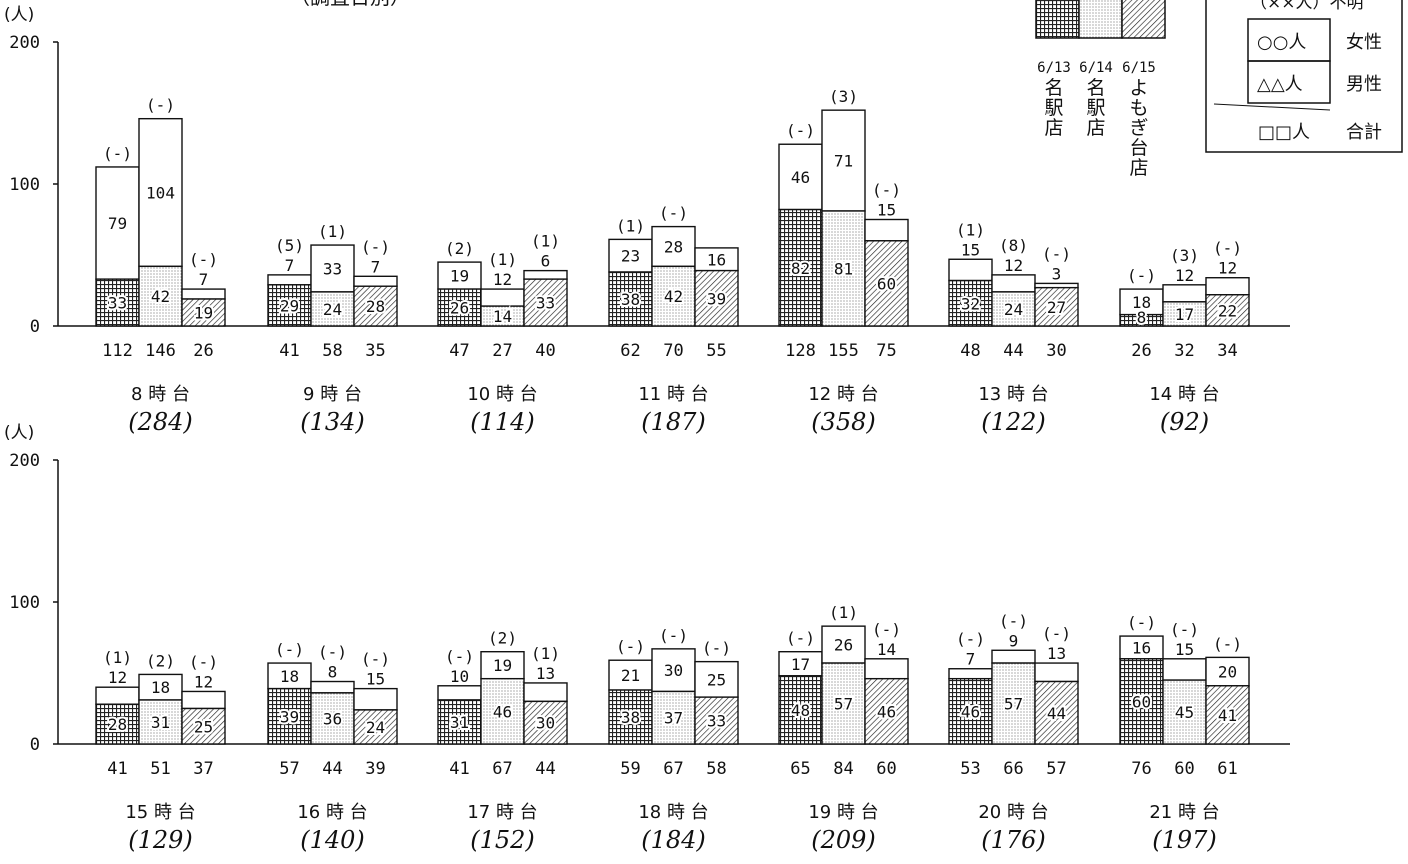 The height and width of the screenshot is (864, 1408). I want to click on bar-male-value: 32, so click(970, 303).